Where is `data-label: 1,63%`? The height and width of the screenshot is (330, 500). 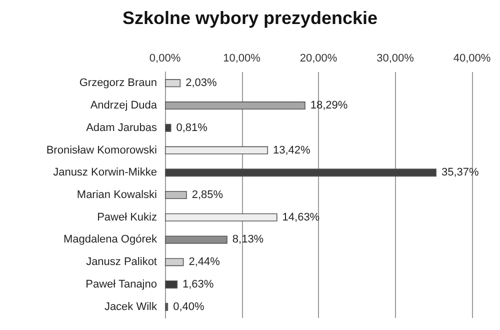
data-label: 1,63% is located at coordinates (198, 284).